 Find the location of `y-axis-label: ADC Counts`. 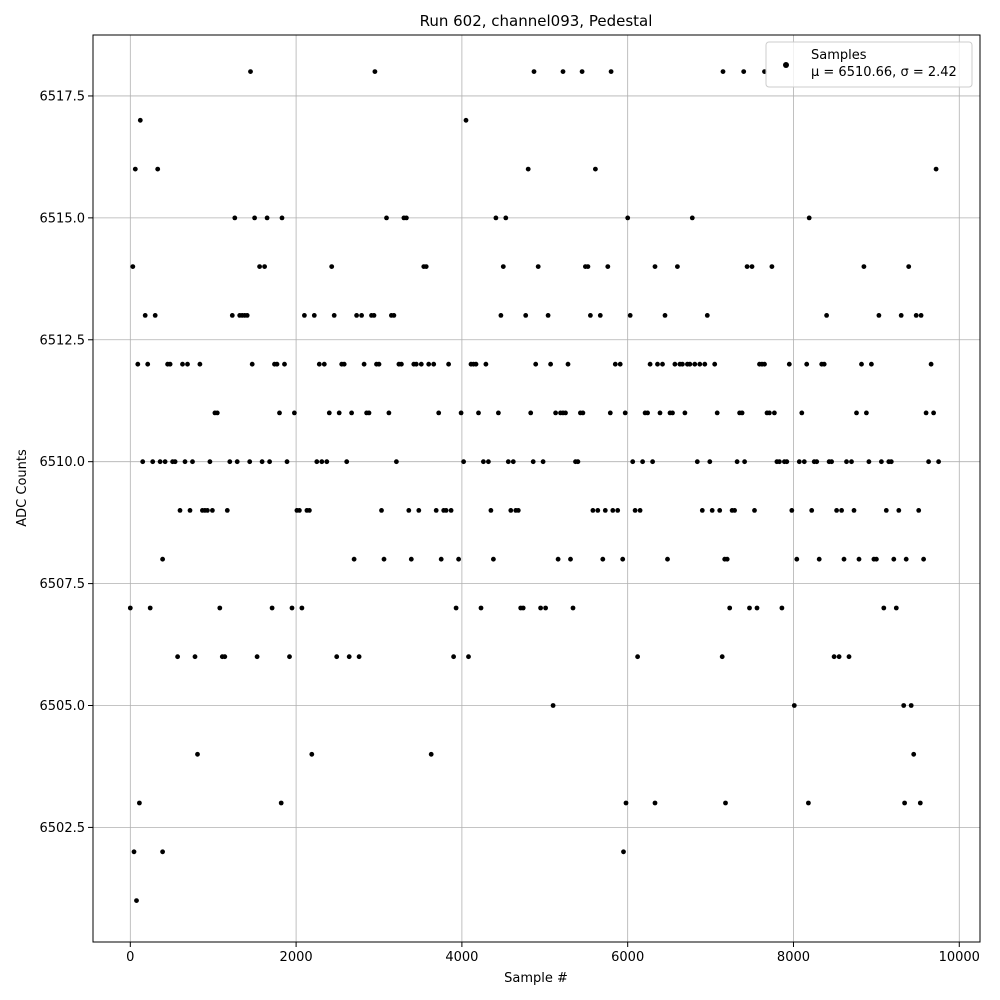

y-axis-label: ADC Counts is located at coordinates (22, 488).